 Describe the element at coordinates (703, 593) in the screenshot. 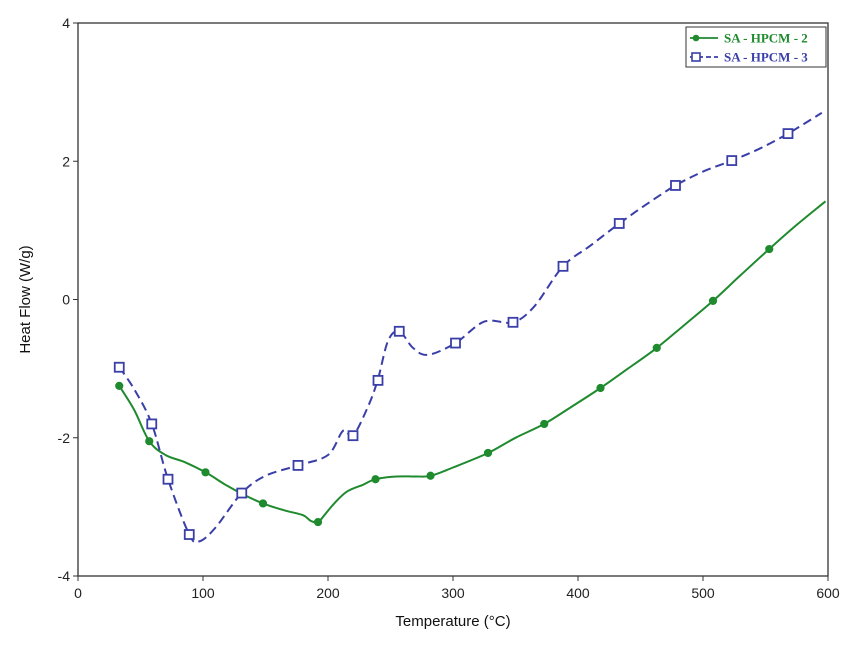

I see `x-tick-label: 500` at that location.